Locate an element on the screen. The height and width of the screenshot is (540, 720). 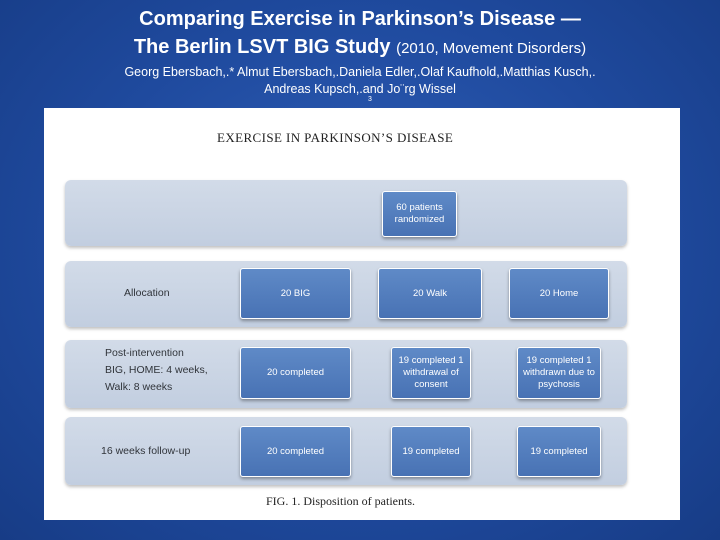
label-line: BIG, HOME: 4 weeks, is located at coordinates (156, 370).